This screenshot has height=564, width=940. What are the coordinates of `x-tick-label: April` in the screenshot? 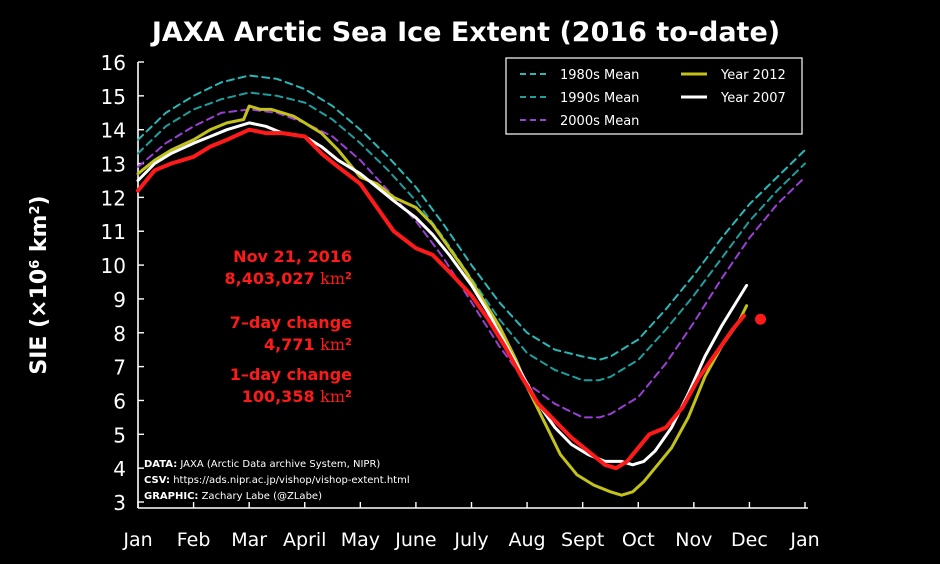 It's located at (304, 540).